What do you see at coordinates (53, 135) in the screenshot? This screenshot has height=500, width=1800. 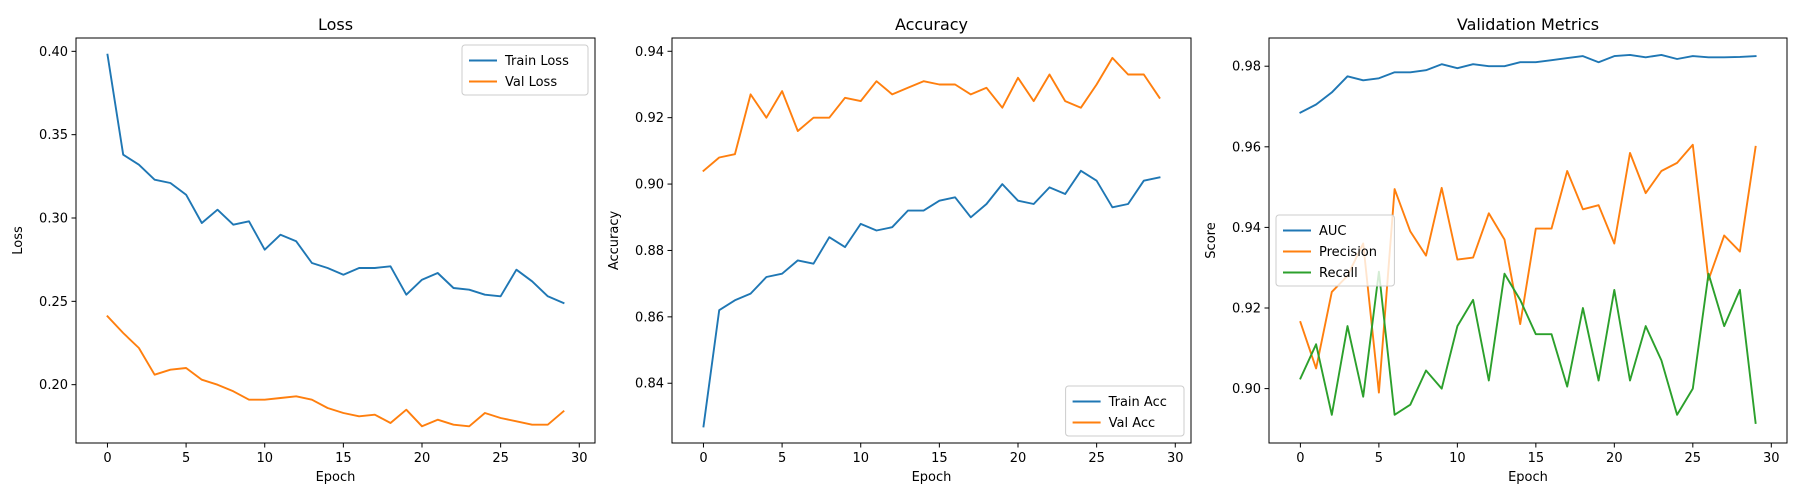 I see `y-tick-label: 0.35` at bounding box center [53, 135].